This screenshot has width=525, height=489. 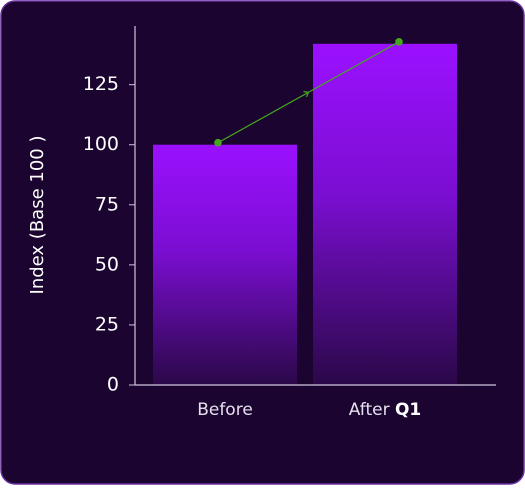 I want to click on y-tick-label: 100, so click(x=101, y=144).